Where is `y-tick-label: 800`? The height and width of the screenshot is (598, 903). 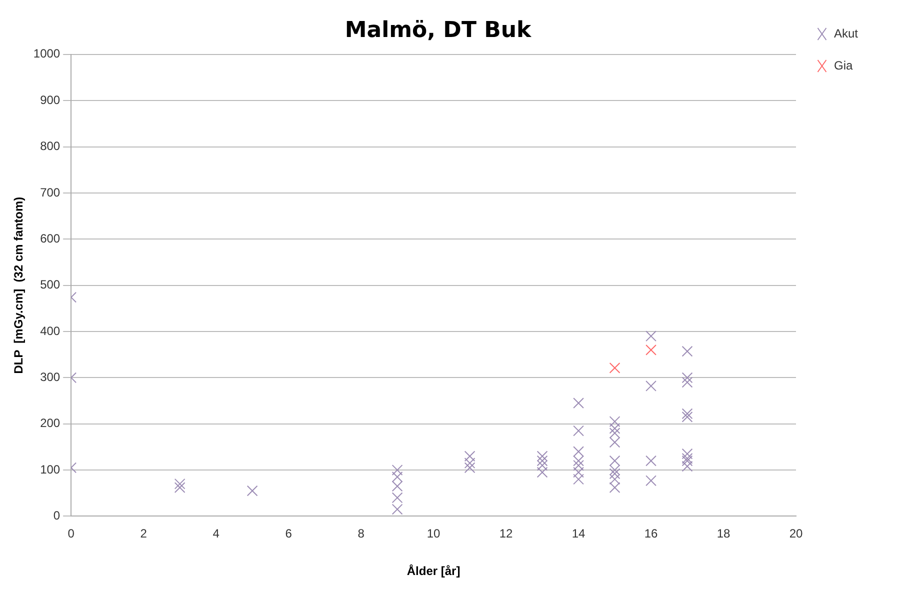 y-tick-label: 800 is located at coordinates (50, 146).